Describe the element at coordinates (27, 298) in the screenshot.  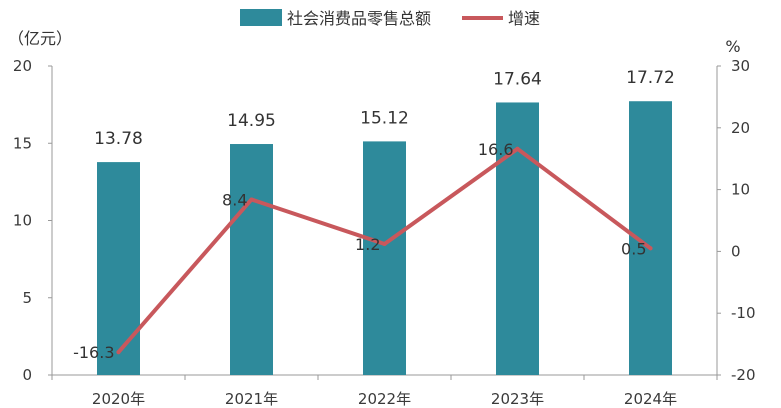
I see `left-tick-label: 5` at that location.